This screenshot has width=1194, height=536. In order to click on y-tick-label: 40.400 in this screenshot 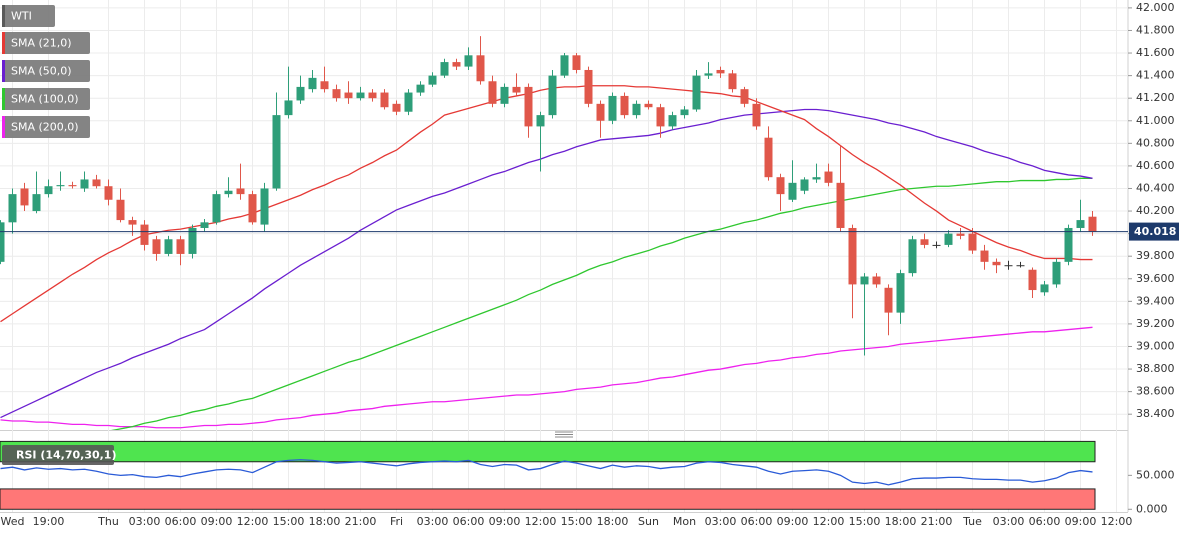, I will do `click(1155, 187)`.